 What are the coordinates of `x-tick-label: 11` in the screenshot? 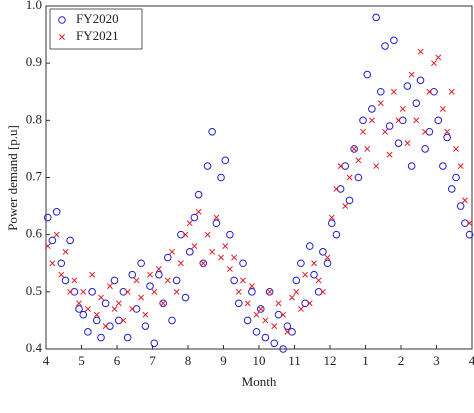 It's located at (294, 360).